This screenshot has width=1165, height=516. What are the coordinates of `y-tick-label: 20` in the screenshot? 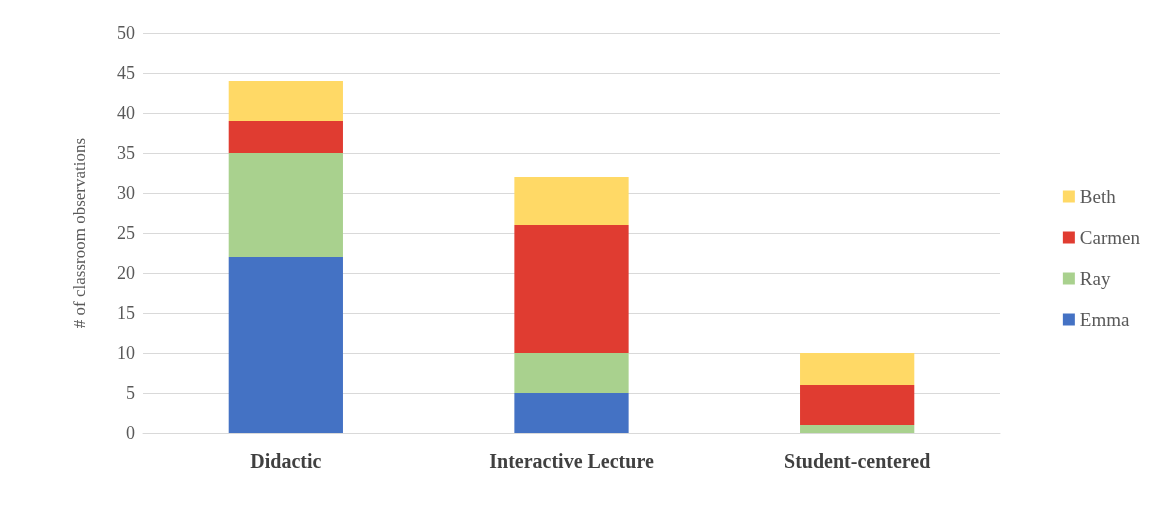 It's located at (126, 273).